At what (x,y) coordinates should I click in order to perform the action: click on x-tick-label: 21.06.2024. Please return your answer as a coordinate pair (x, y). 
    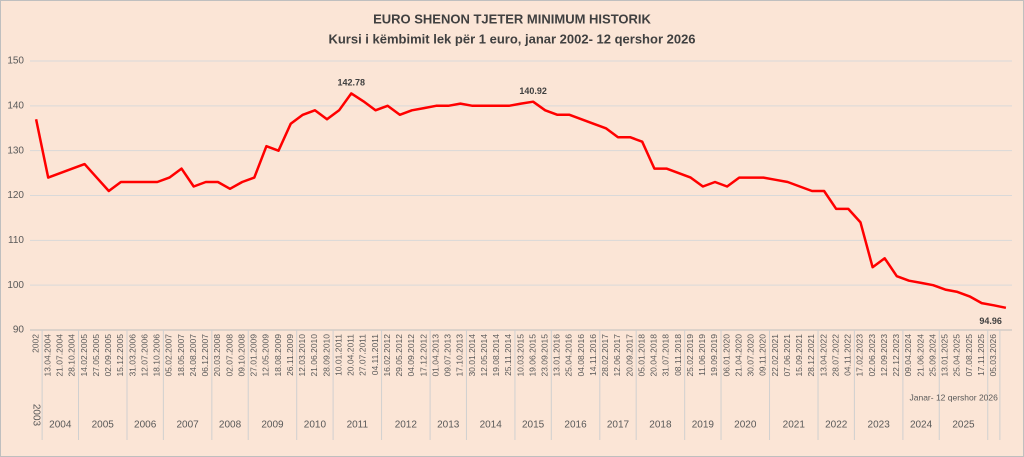
    Looking at the image, I should click on (920, 355).